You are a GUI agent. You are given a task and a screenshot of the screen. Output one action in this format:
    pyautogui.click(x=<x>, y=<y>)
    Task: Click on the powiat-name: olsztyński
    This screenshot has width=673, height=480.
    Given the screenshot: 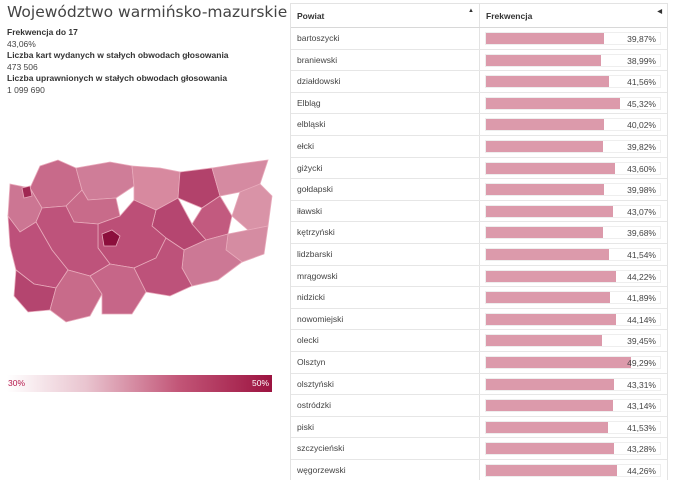 What is the action you would take?
    pyautogui.click(x=385, y=384)
    